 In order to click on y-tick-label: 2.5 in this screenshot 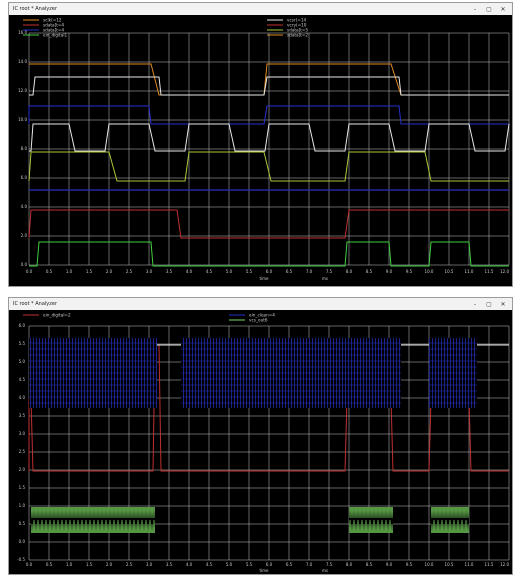, I will do `click(22, 451)`.